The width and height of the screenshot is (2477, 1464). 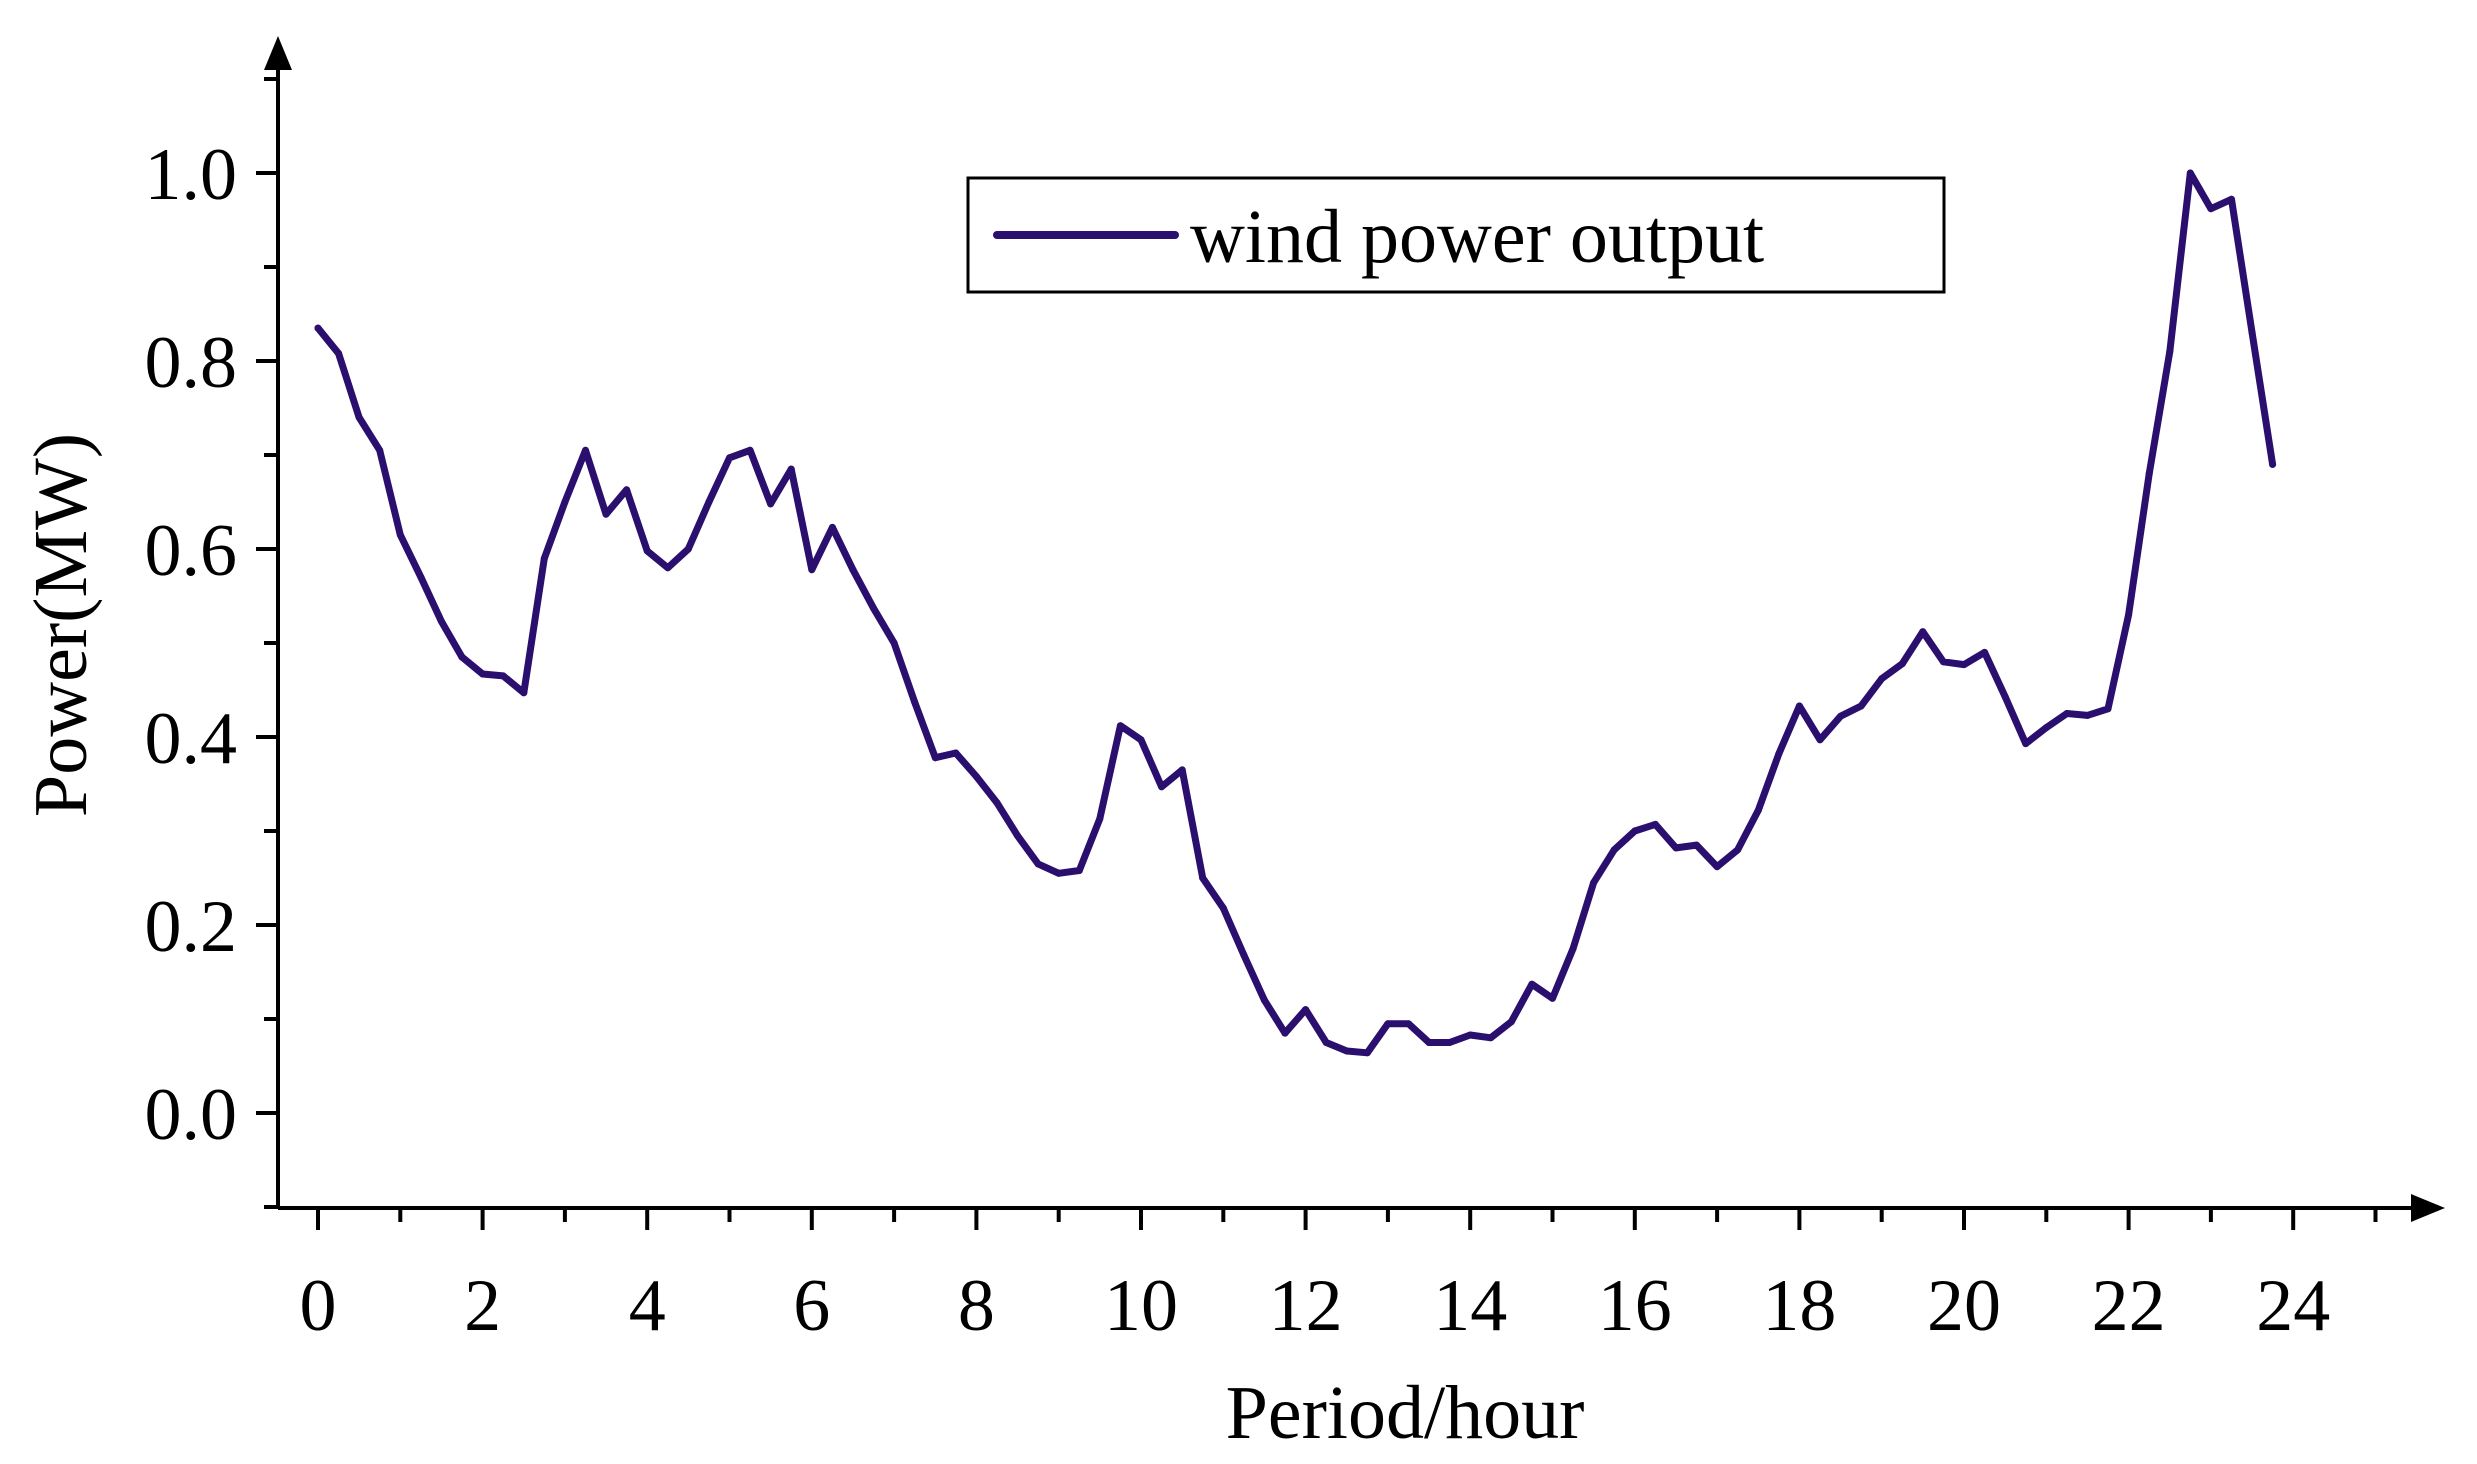 I want to click on y-tick-label: 0.2, so click(x=191, y=927).